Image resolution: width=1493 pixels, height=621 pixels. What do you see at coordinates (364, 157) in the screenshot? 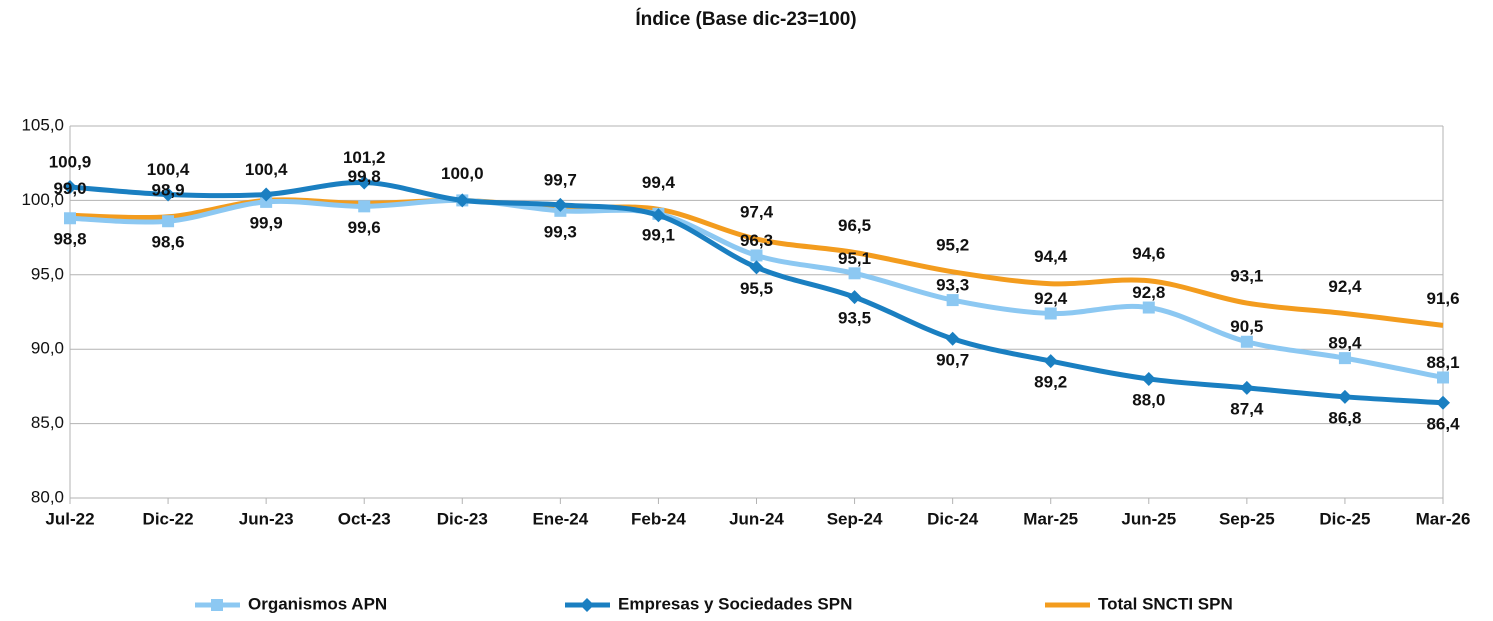
I see `data-label: 101,2` at bounding box center [364, 157].